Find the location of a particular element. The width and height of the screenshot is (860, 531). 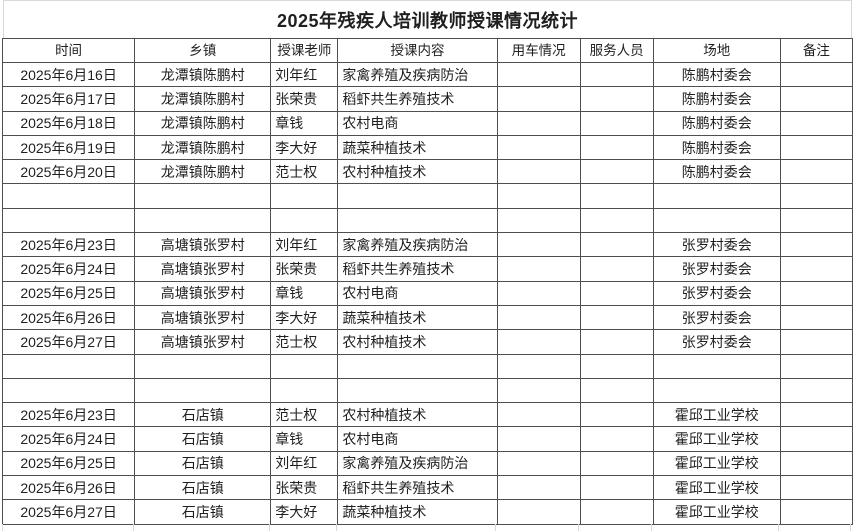

bottom-gridline-stub is located at coordinates (426, 527).